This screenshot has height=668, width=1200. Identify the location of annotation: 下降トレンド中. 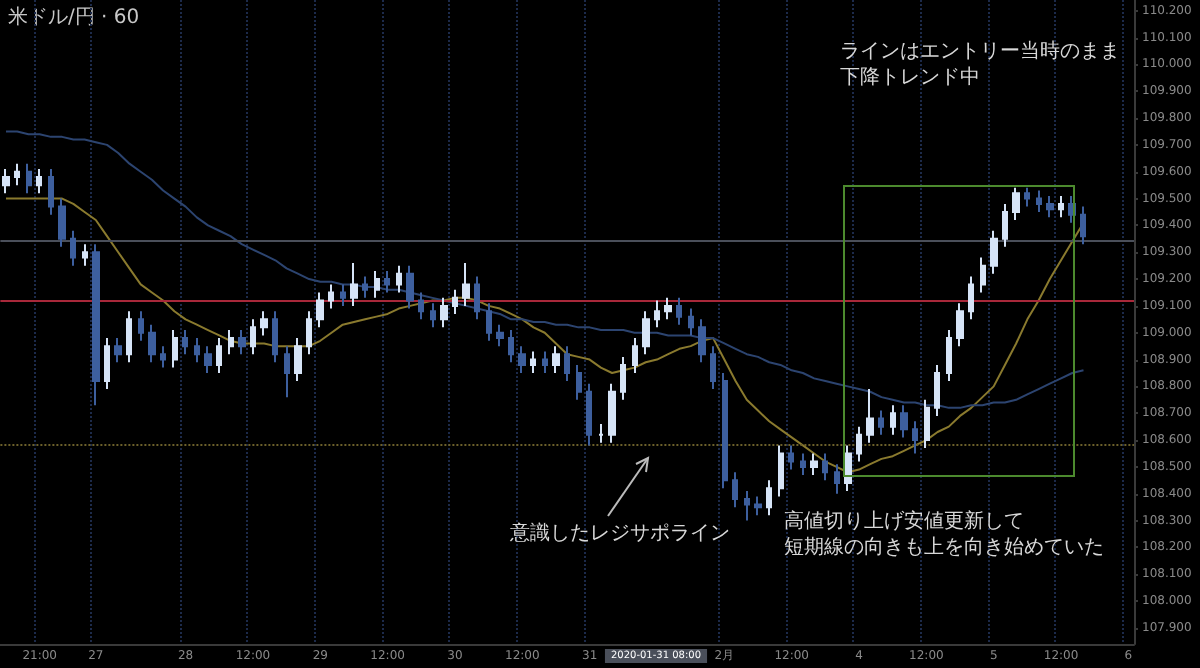
(910, 77).